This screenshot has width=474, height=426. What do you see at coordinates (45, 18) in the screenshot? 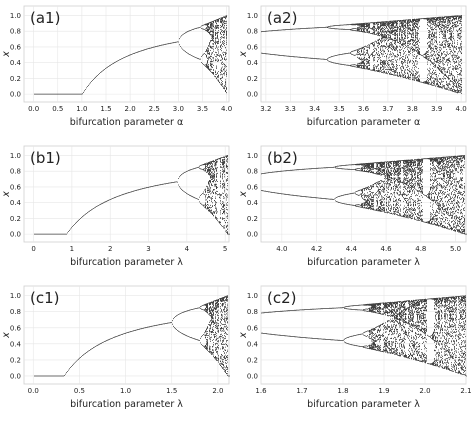
I see `panel-label: (a1)` at bounding box center [45, 18].